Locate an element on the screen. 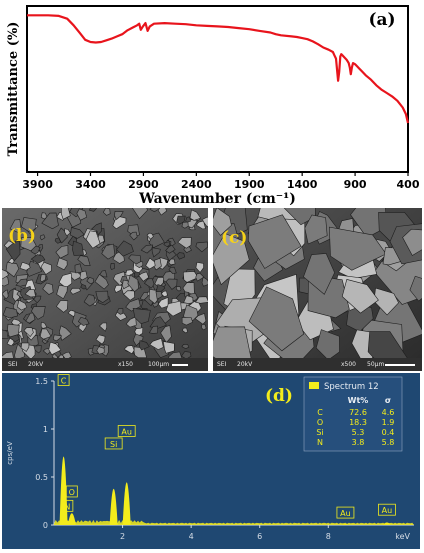 The image size is (424, 553). panel-label-b: (b) is located at coordinates (22, 236).